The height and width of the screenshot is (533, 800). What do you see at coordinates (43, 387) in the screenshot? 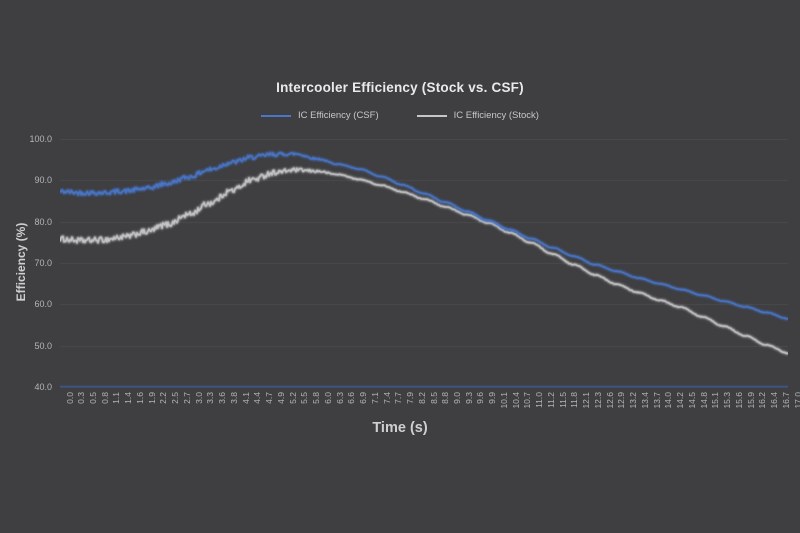
I see `y-tick-label: 40.0` at bounding box center [43, 387].